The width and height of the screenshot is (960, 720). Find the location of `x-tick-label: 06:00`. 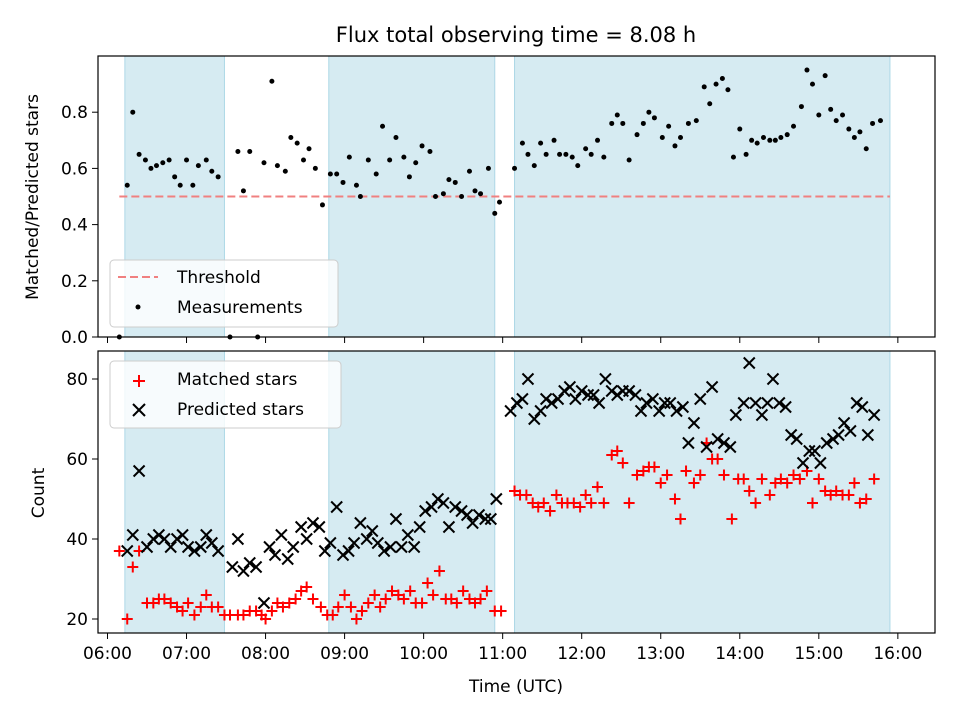

x-tick-label: 06:00 is located at coordinates (107, 654).